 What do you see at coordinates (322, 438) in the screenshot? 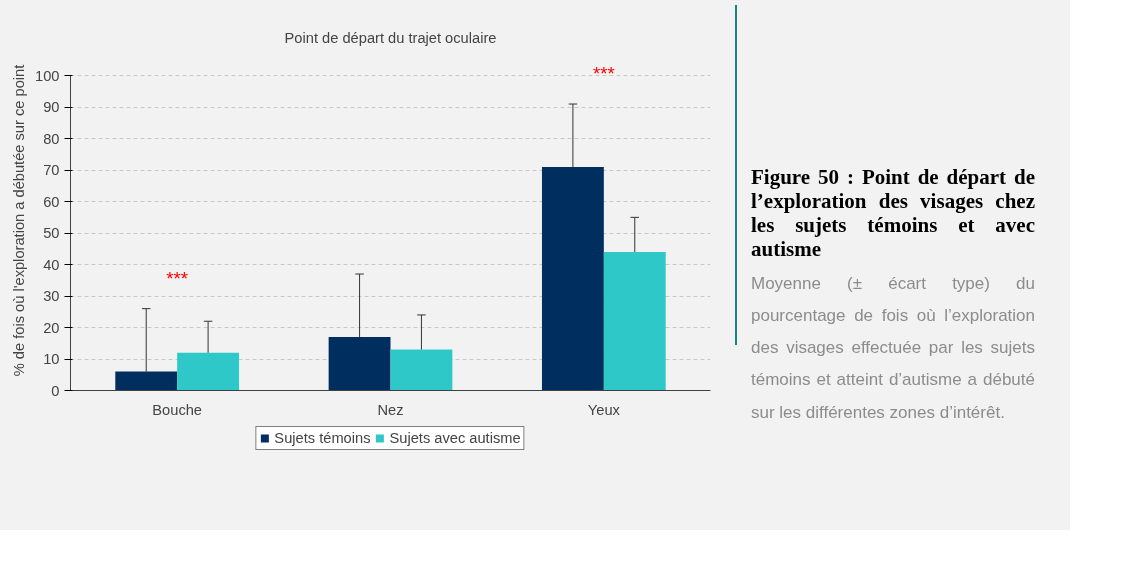
I see `legend-label: Sujets témoins` at bounding box center [322, 438].